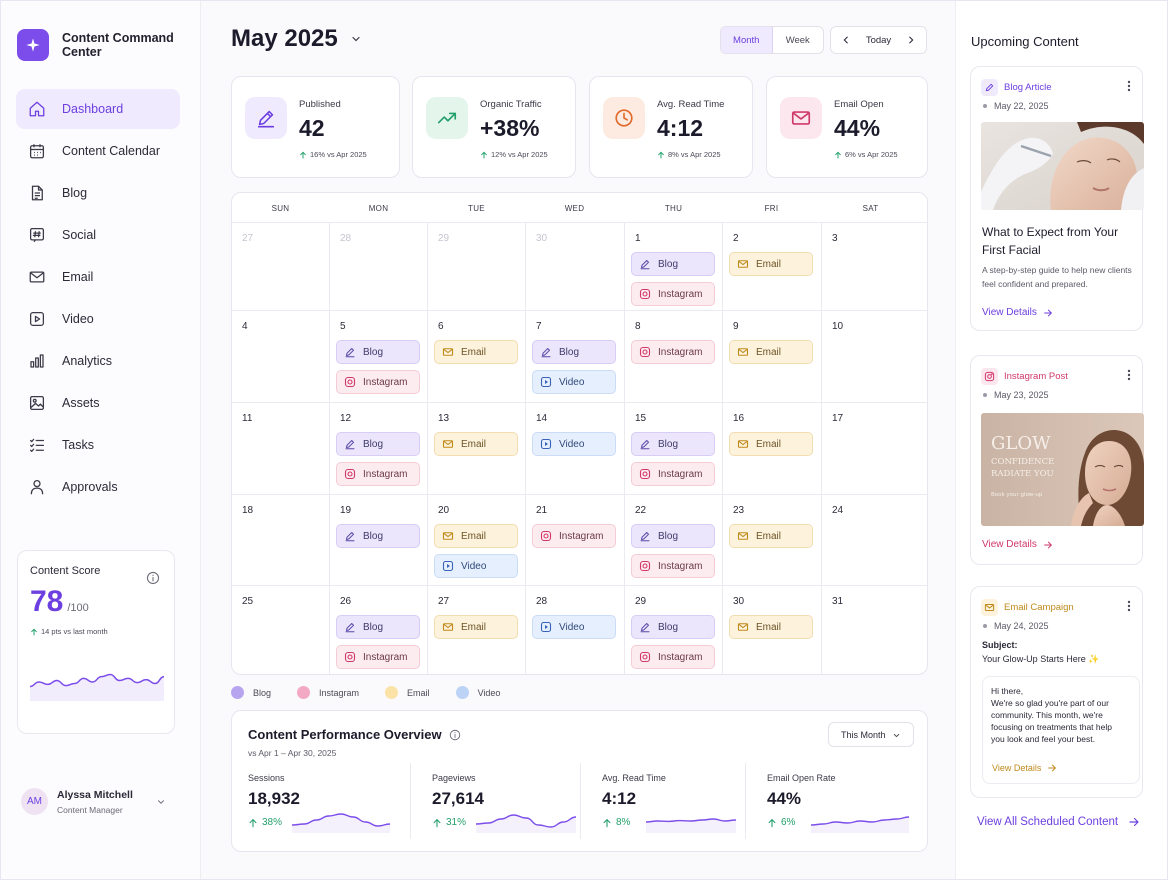  Describe the element at coordinates (444, 510) in the screenshot. I see `day-number: 20` at that location.